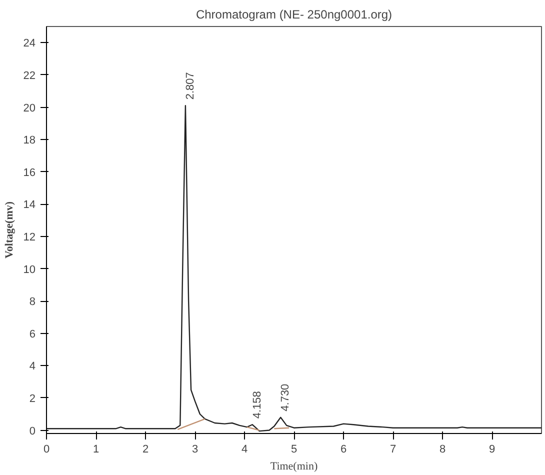  I want to click on y-tick-label: 24, so click(29, 44).